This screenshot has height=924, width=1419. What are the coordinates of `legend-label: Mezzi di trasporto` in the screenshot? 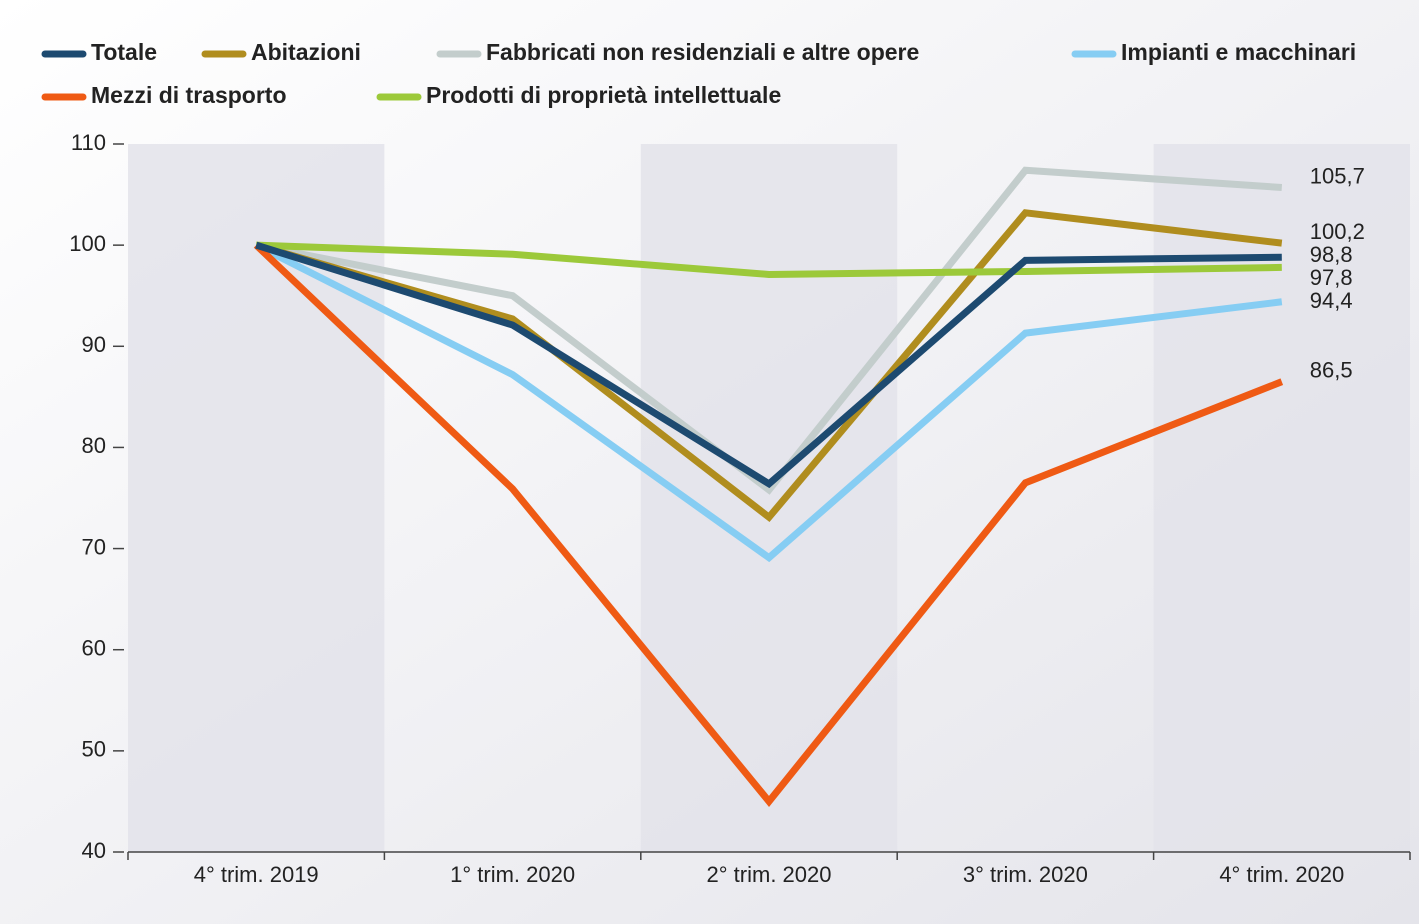 It's located at (189, 95).